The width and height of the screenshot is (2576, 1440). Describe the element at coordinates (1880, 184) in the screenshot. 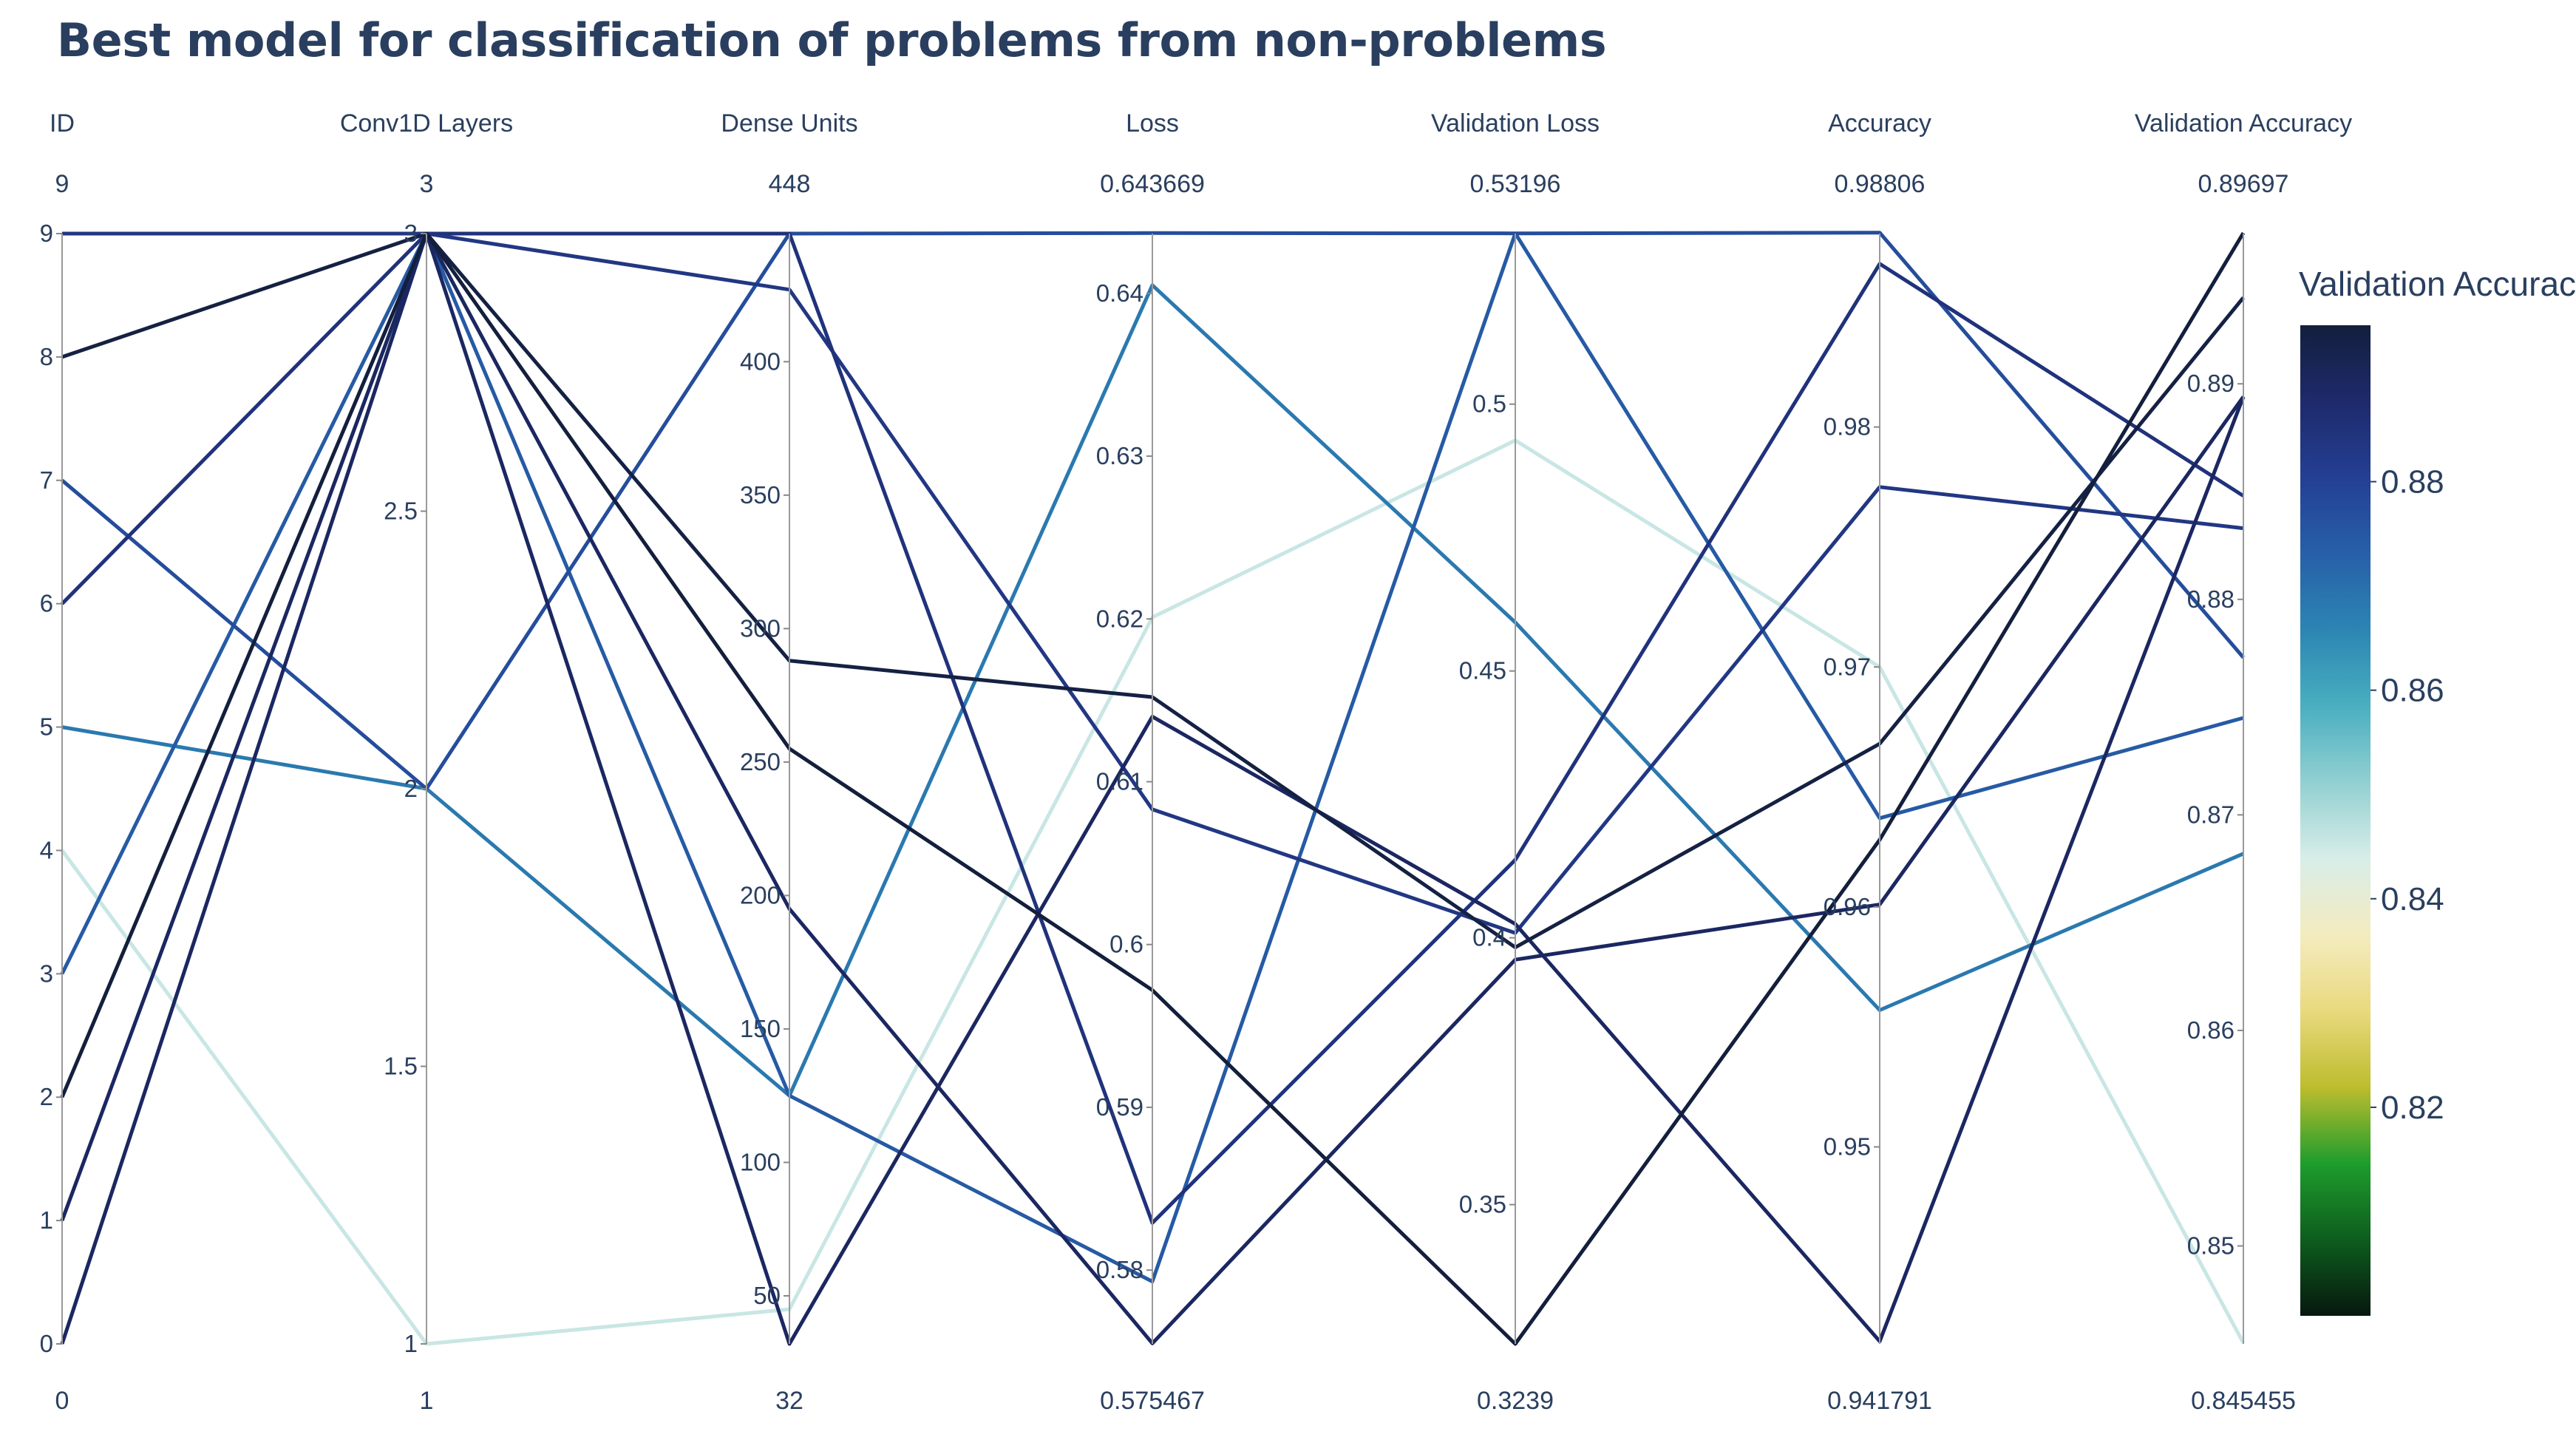

I see `axis-max-label: 0.98806` at that location.